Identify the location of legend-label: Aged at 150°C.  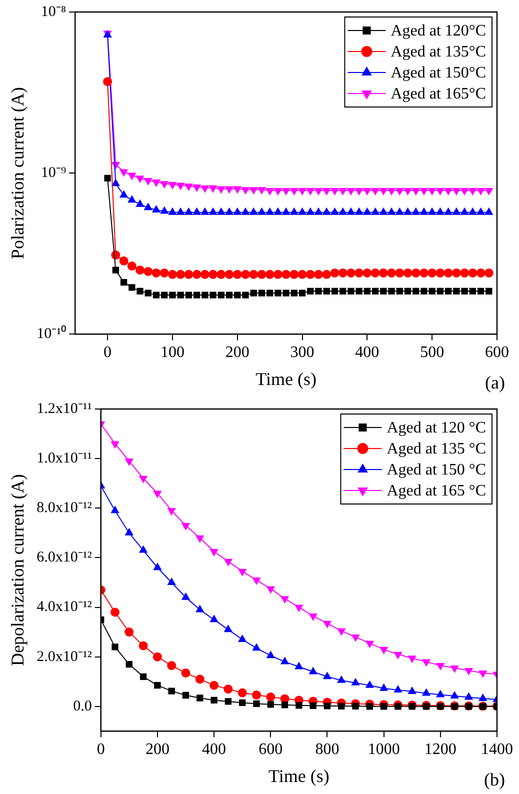
(438, 73).